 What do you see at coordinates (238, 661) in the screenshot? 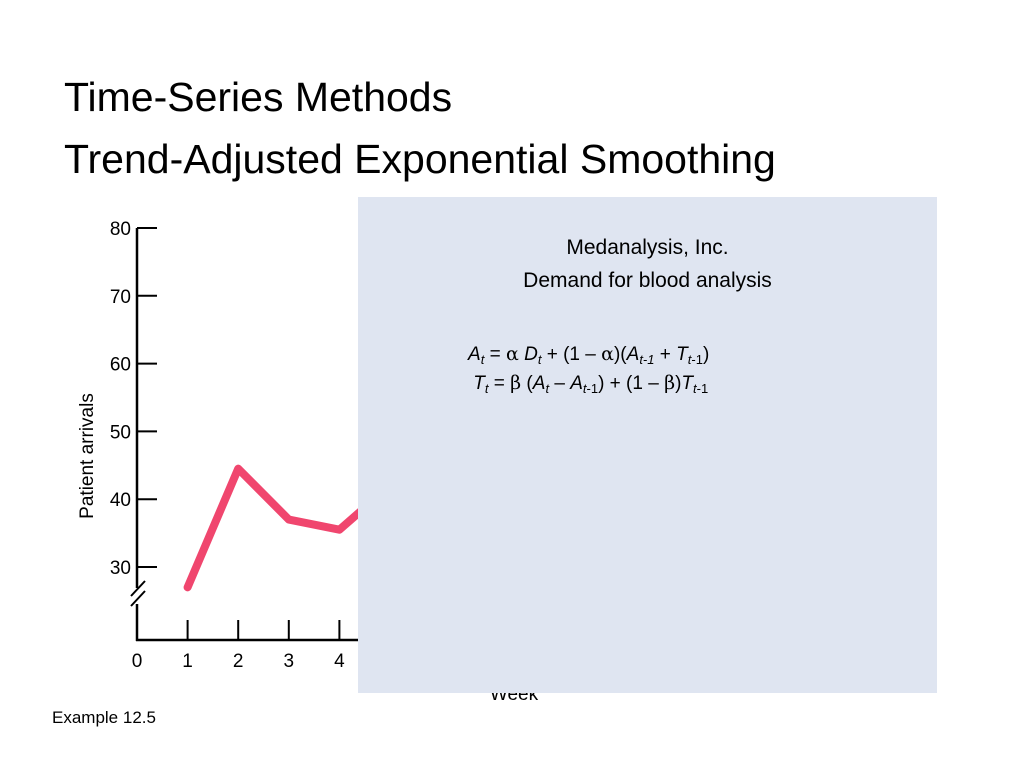
I see `x-tick-label: 2` at bounding box center [238, 661].